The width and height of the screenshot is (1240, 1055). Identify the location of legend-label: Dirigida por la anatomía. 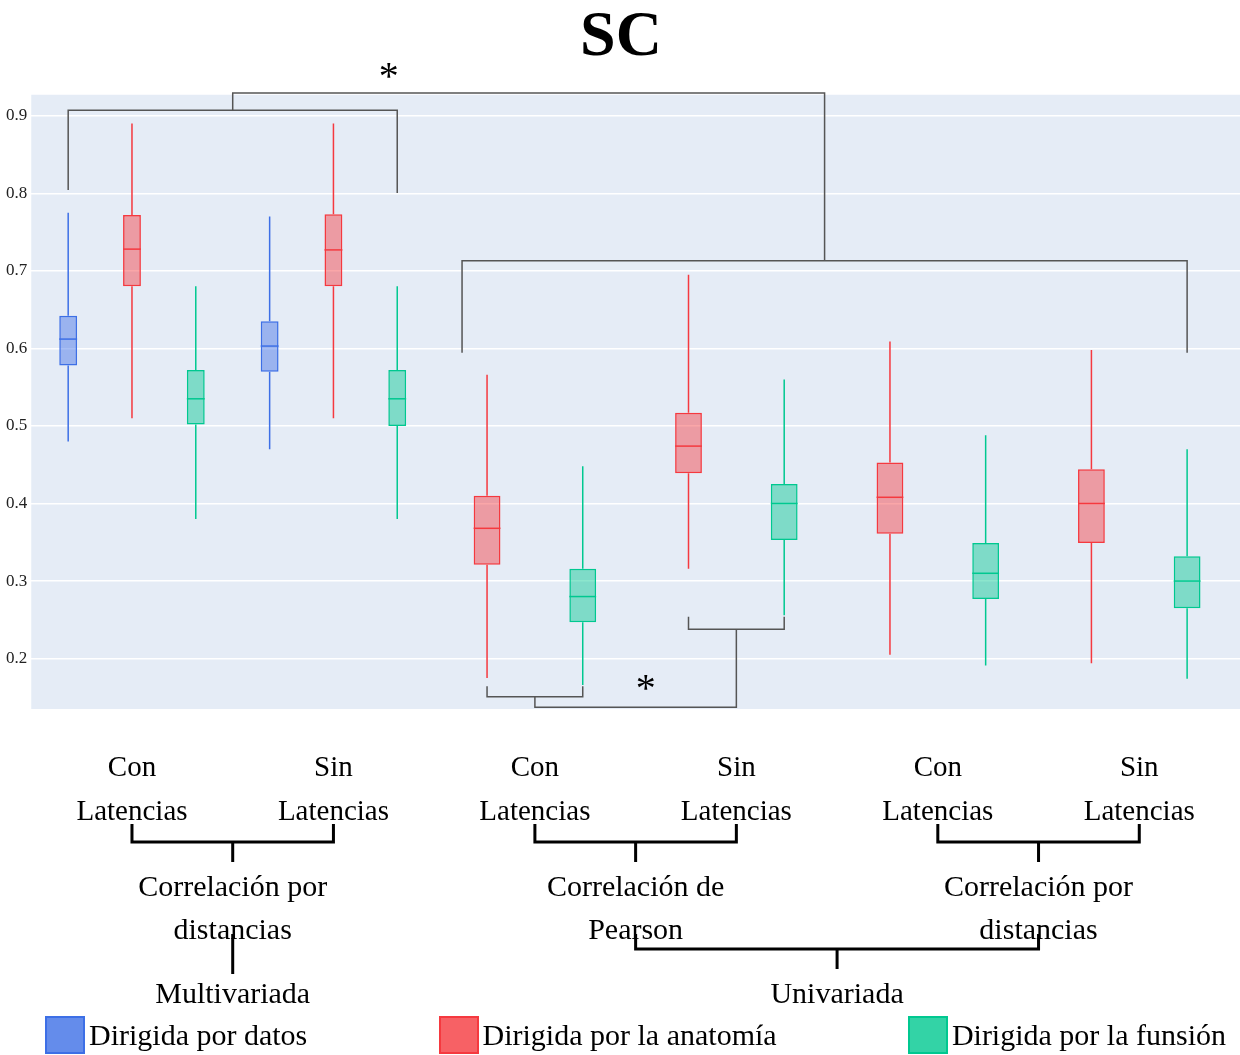
(629, 1035).